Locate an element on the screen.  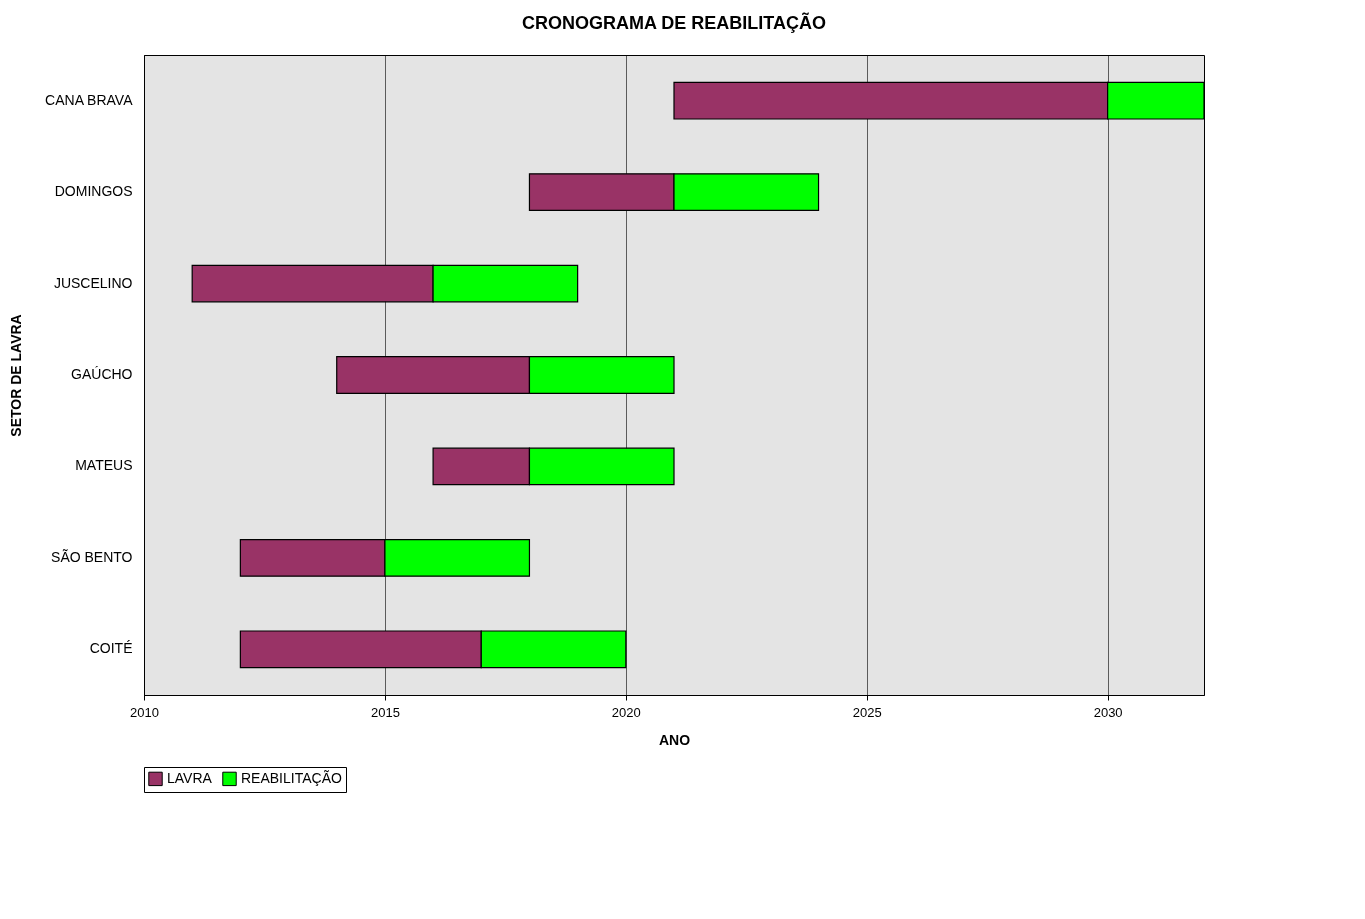
legend-label: REABILITAÇÃO is located at coordinates (291, 777).